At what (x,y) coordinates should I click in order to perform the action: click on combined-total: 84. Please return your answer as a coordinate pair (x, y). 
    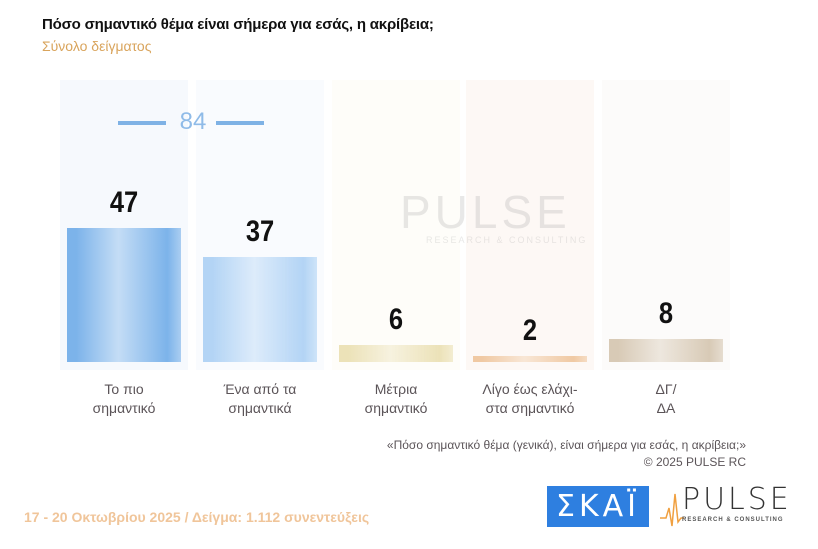
    Looking at the image, I should click on (193, 122).